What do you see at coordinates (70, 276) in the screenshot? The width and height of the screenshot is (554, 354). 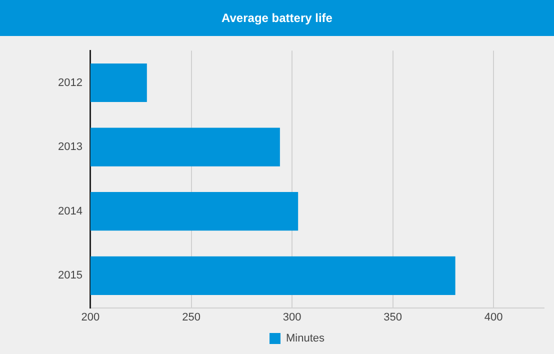 I see `y-tick-label: 2015` at bounding box center [70, 276].